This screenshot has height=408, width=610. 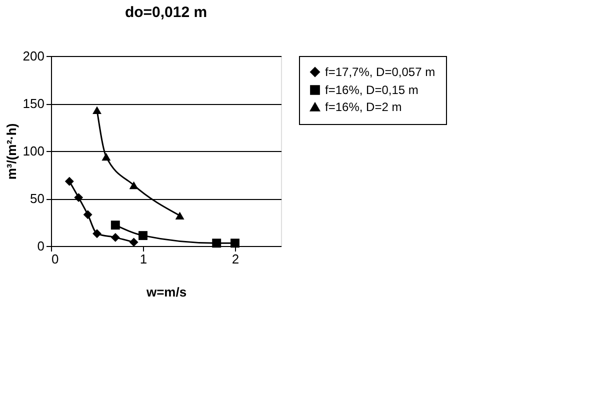 I want to click on y-tick-label: 0, so click(x=40, y=246).